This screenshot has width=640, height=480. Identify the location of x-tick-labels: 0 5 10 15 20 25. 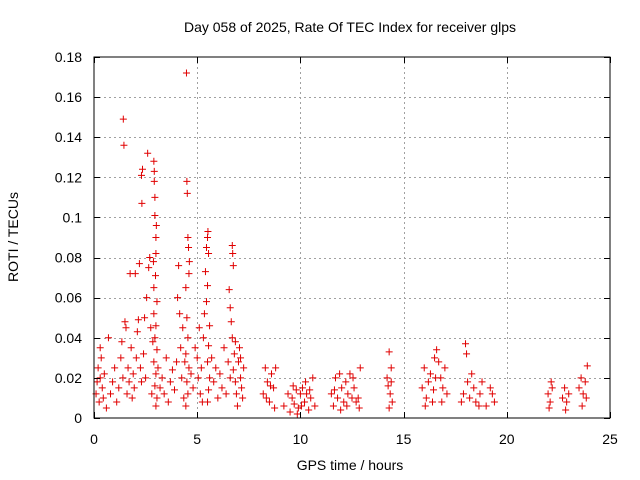
(354, 439).